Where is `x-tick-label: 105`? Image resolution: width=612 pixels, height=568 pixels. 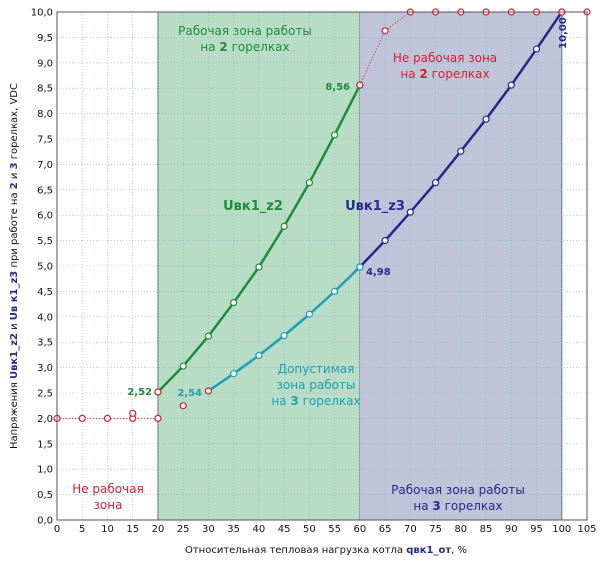 x-tick-label: 105 is located at coordinates (586, 529).